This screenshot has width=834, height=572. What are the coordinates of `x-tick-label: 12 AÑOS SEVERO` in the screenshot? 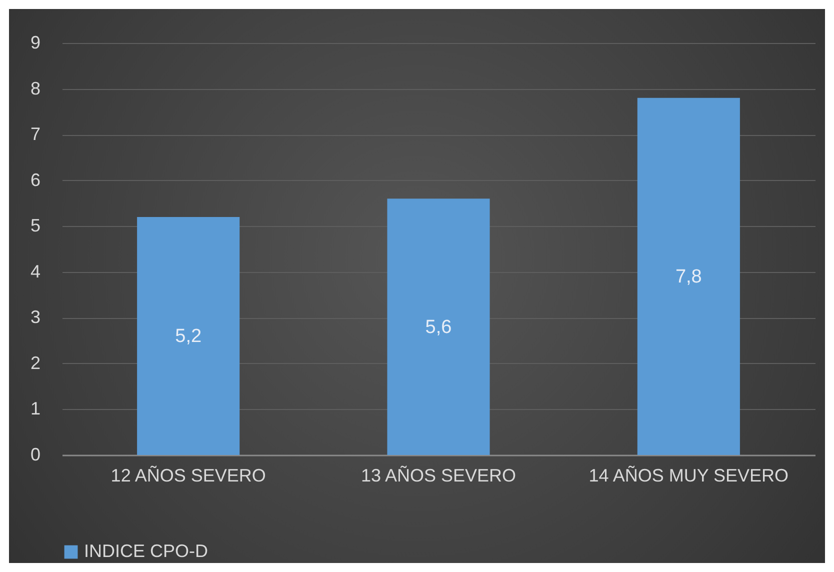 It's located at (188, 476).